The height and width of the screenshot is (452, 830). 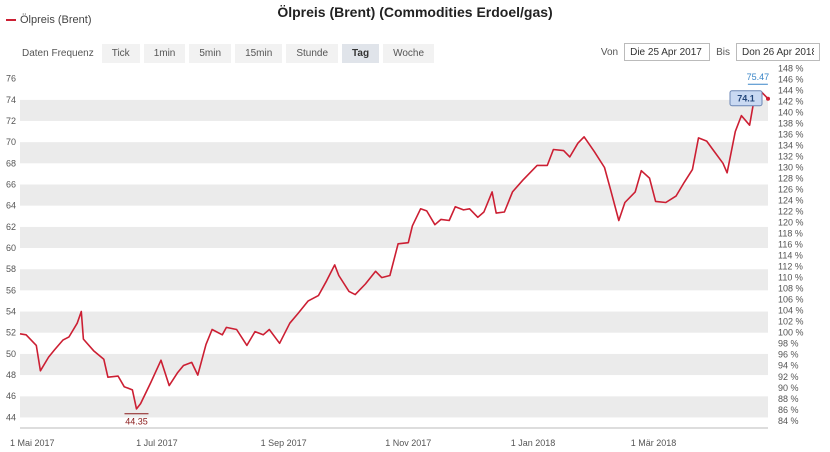 What do you see at coordinates (791, 134) in the screenshot?
I see `y2-tick-label: 136 %` at bounding box center [791, 134].